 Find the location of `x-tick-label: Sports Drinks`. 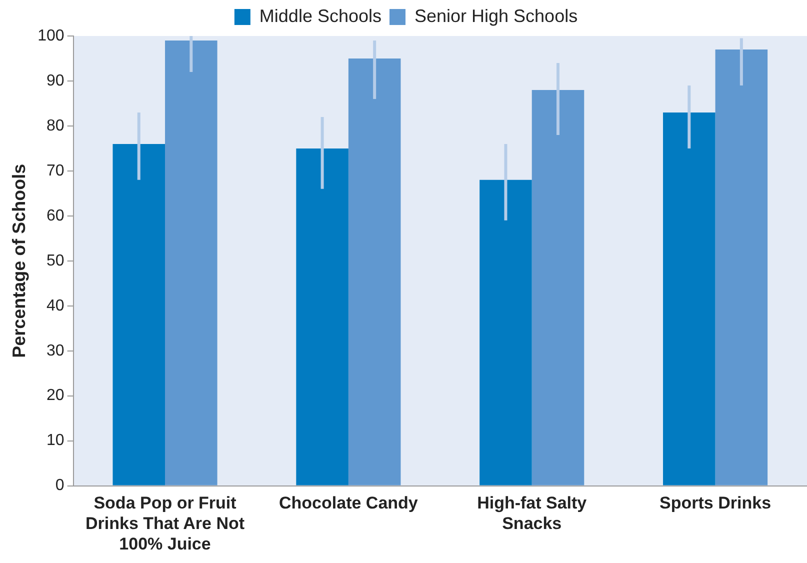

x-tick-label: Sports Drinks is located at coordinates (716, 503).